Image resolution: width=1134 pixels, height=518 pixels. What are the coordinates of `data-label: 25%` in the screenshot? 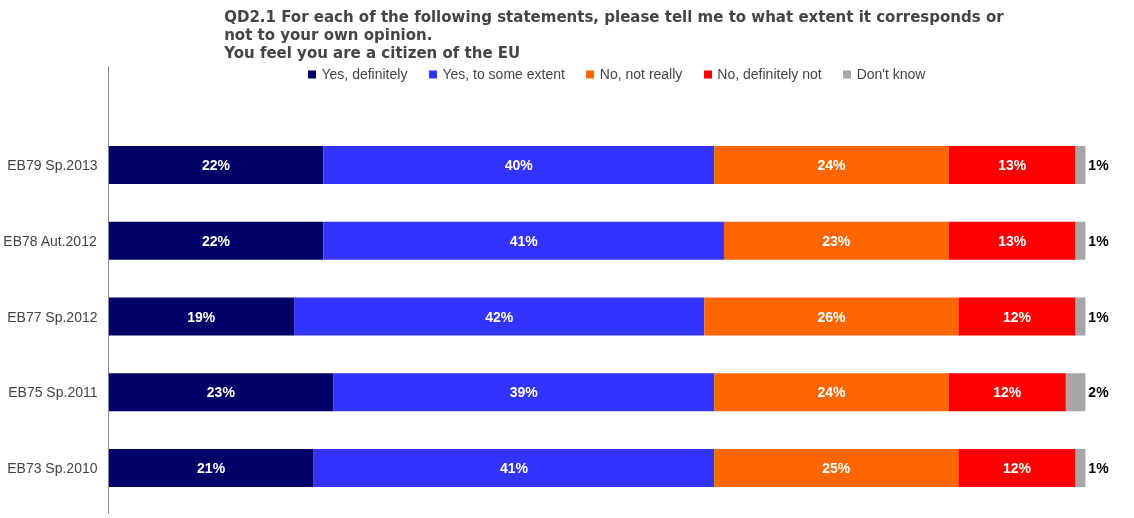 It's located at (836, 468).